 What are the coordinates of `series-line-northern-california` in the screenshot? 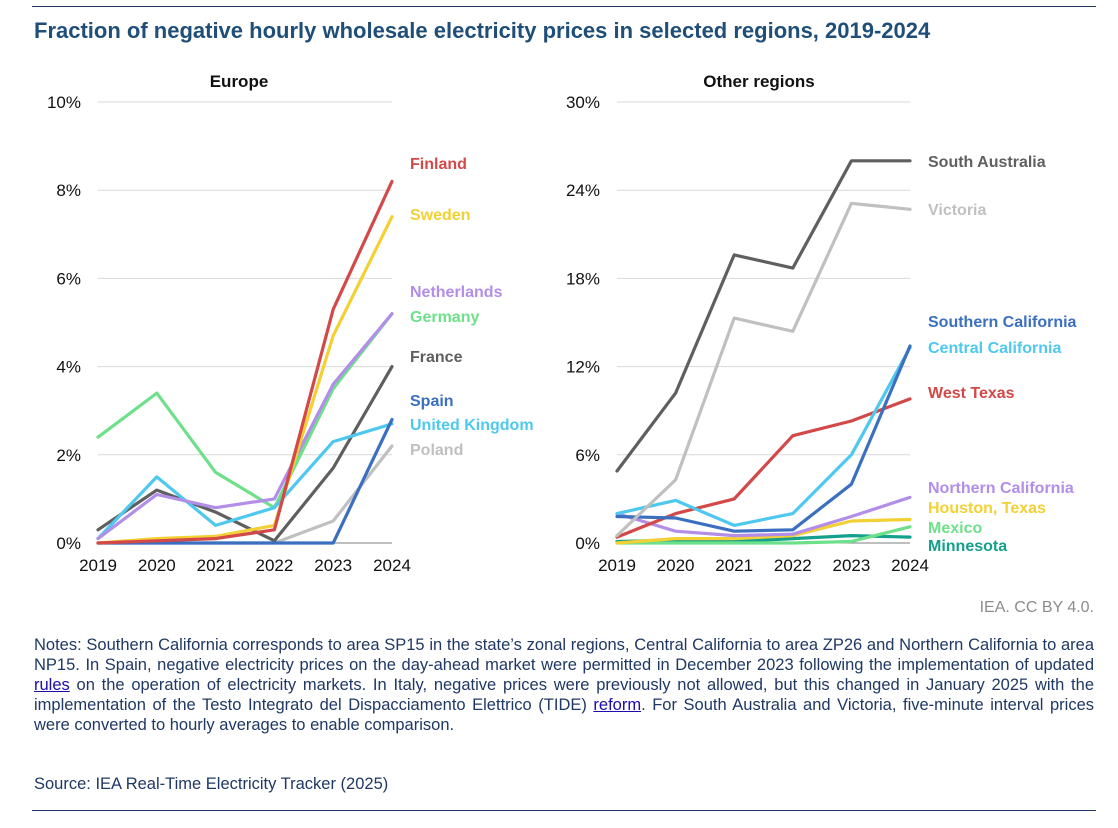 It's located at (763, 516).